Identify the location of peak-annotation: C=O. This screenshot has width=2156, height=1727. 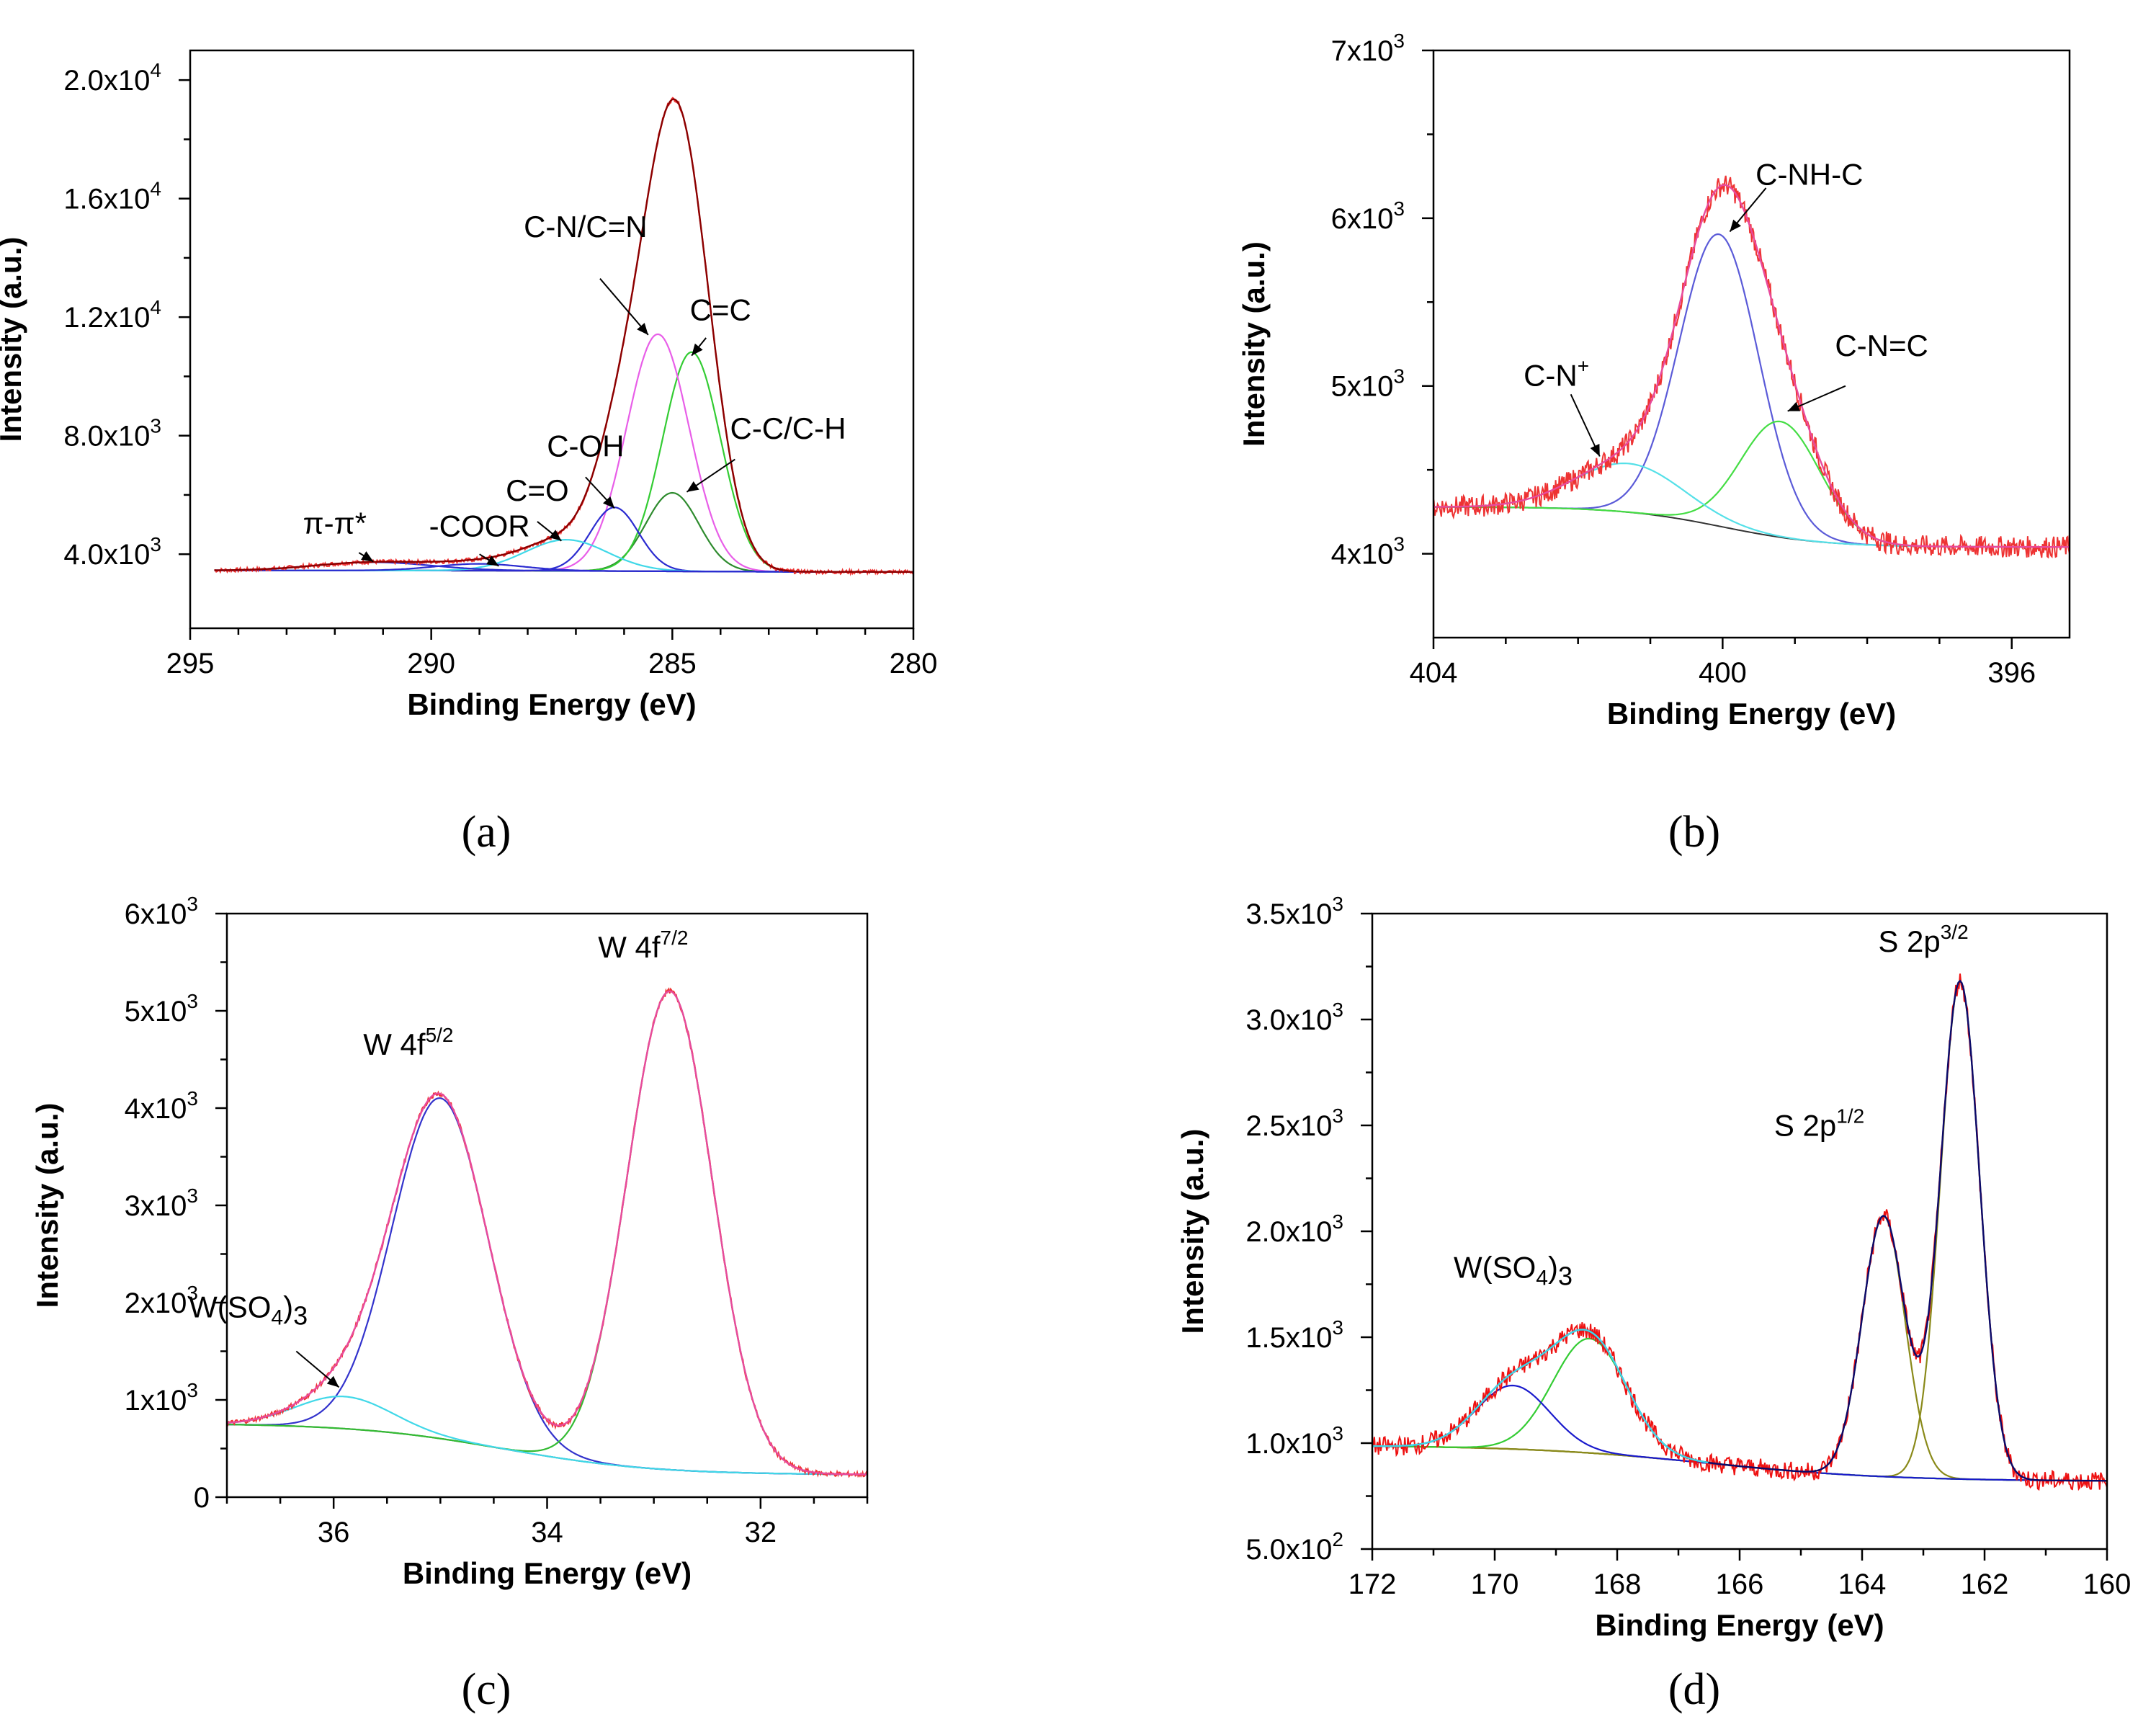
(537, 490).